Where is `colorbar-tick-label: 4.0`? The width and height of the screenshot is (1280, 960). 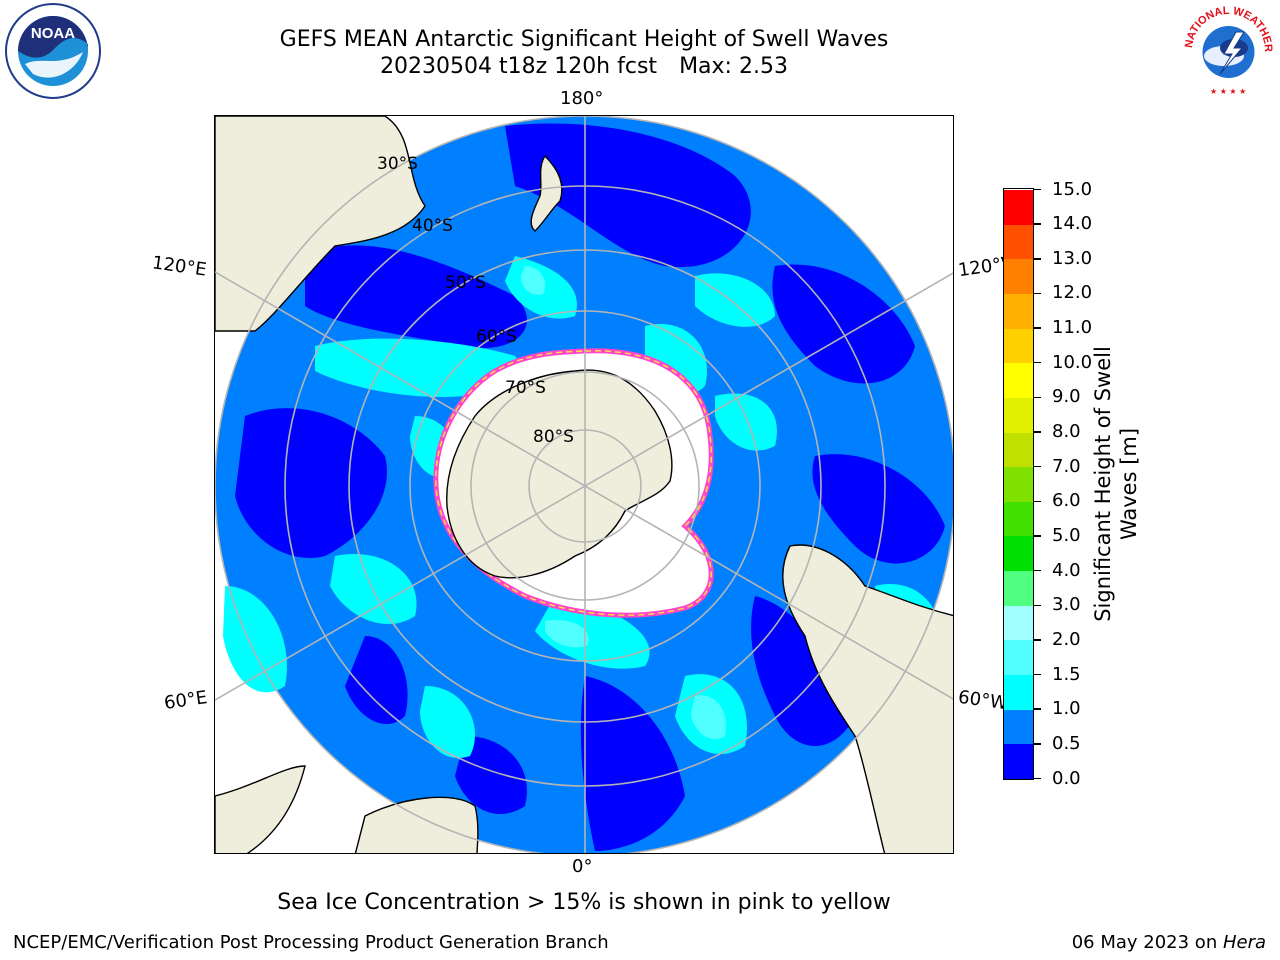 colorbar-tick-label: 4.0 is located at coordinates (1066, 570).